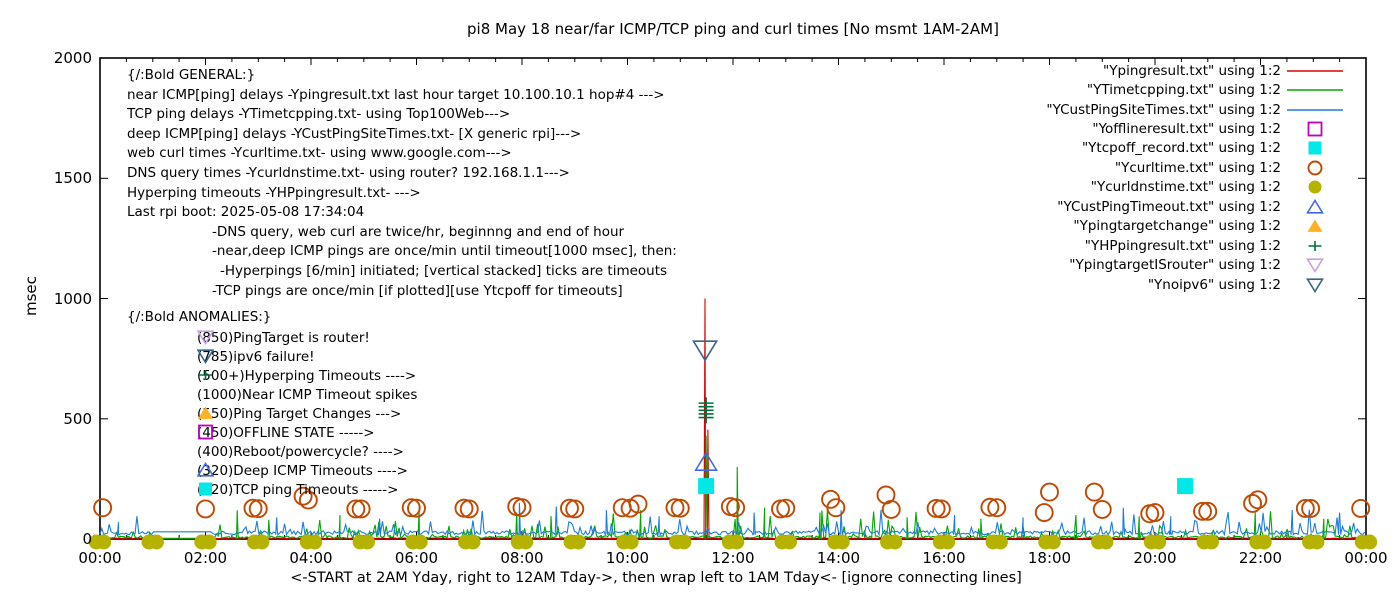  What do you see at coordinates (1169, 206) in the screenshot?
I see `legend-label: "YCustPingTimeout.txt" using 1:2` at bounding box center [1169, 206].